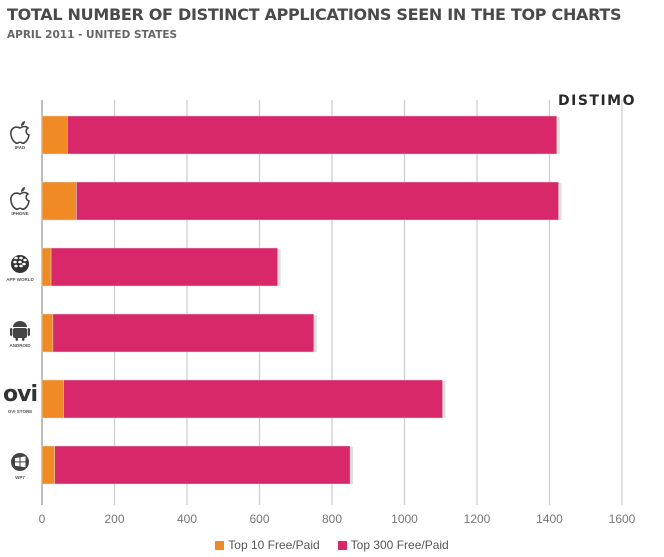 The height and width of the screenshot is (557, 664). What do you see at coordinates (20, 147) in the screenshot?
I see `platform-label: IPAD` at bounding box center [20, 147].